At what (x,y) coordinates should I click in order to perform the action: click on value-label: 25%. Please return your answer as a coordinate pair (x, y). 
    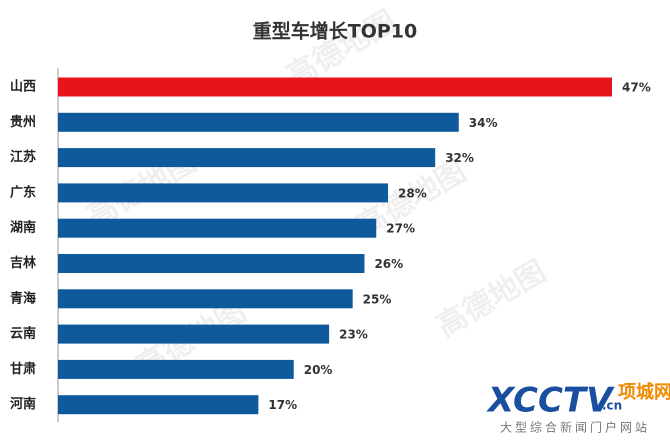
    Looking at the image, I should click on (377, 299).